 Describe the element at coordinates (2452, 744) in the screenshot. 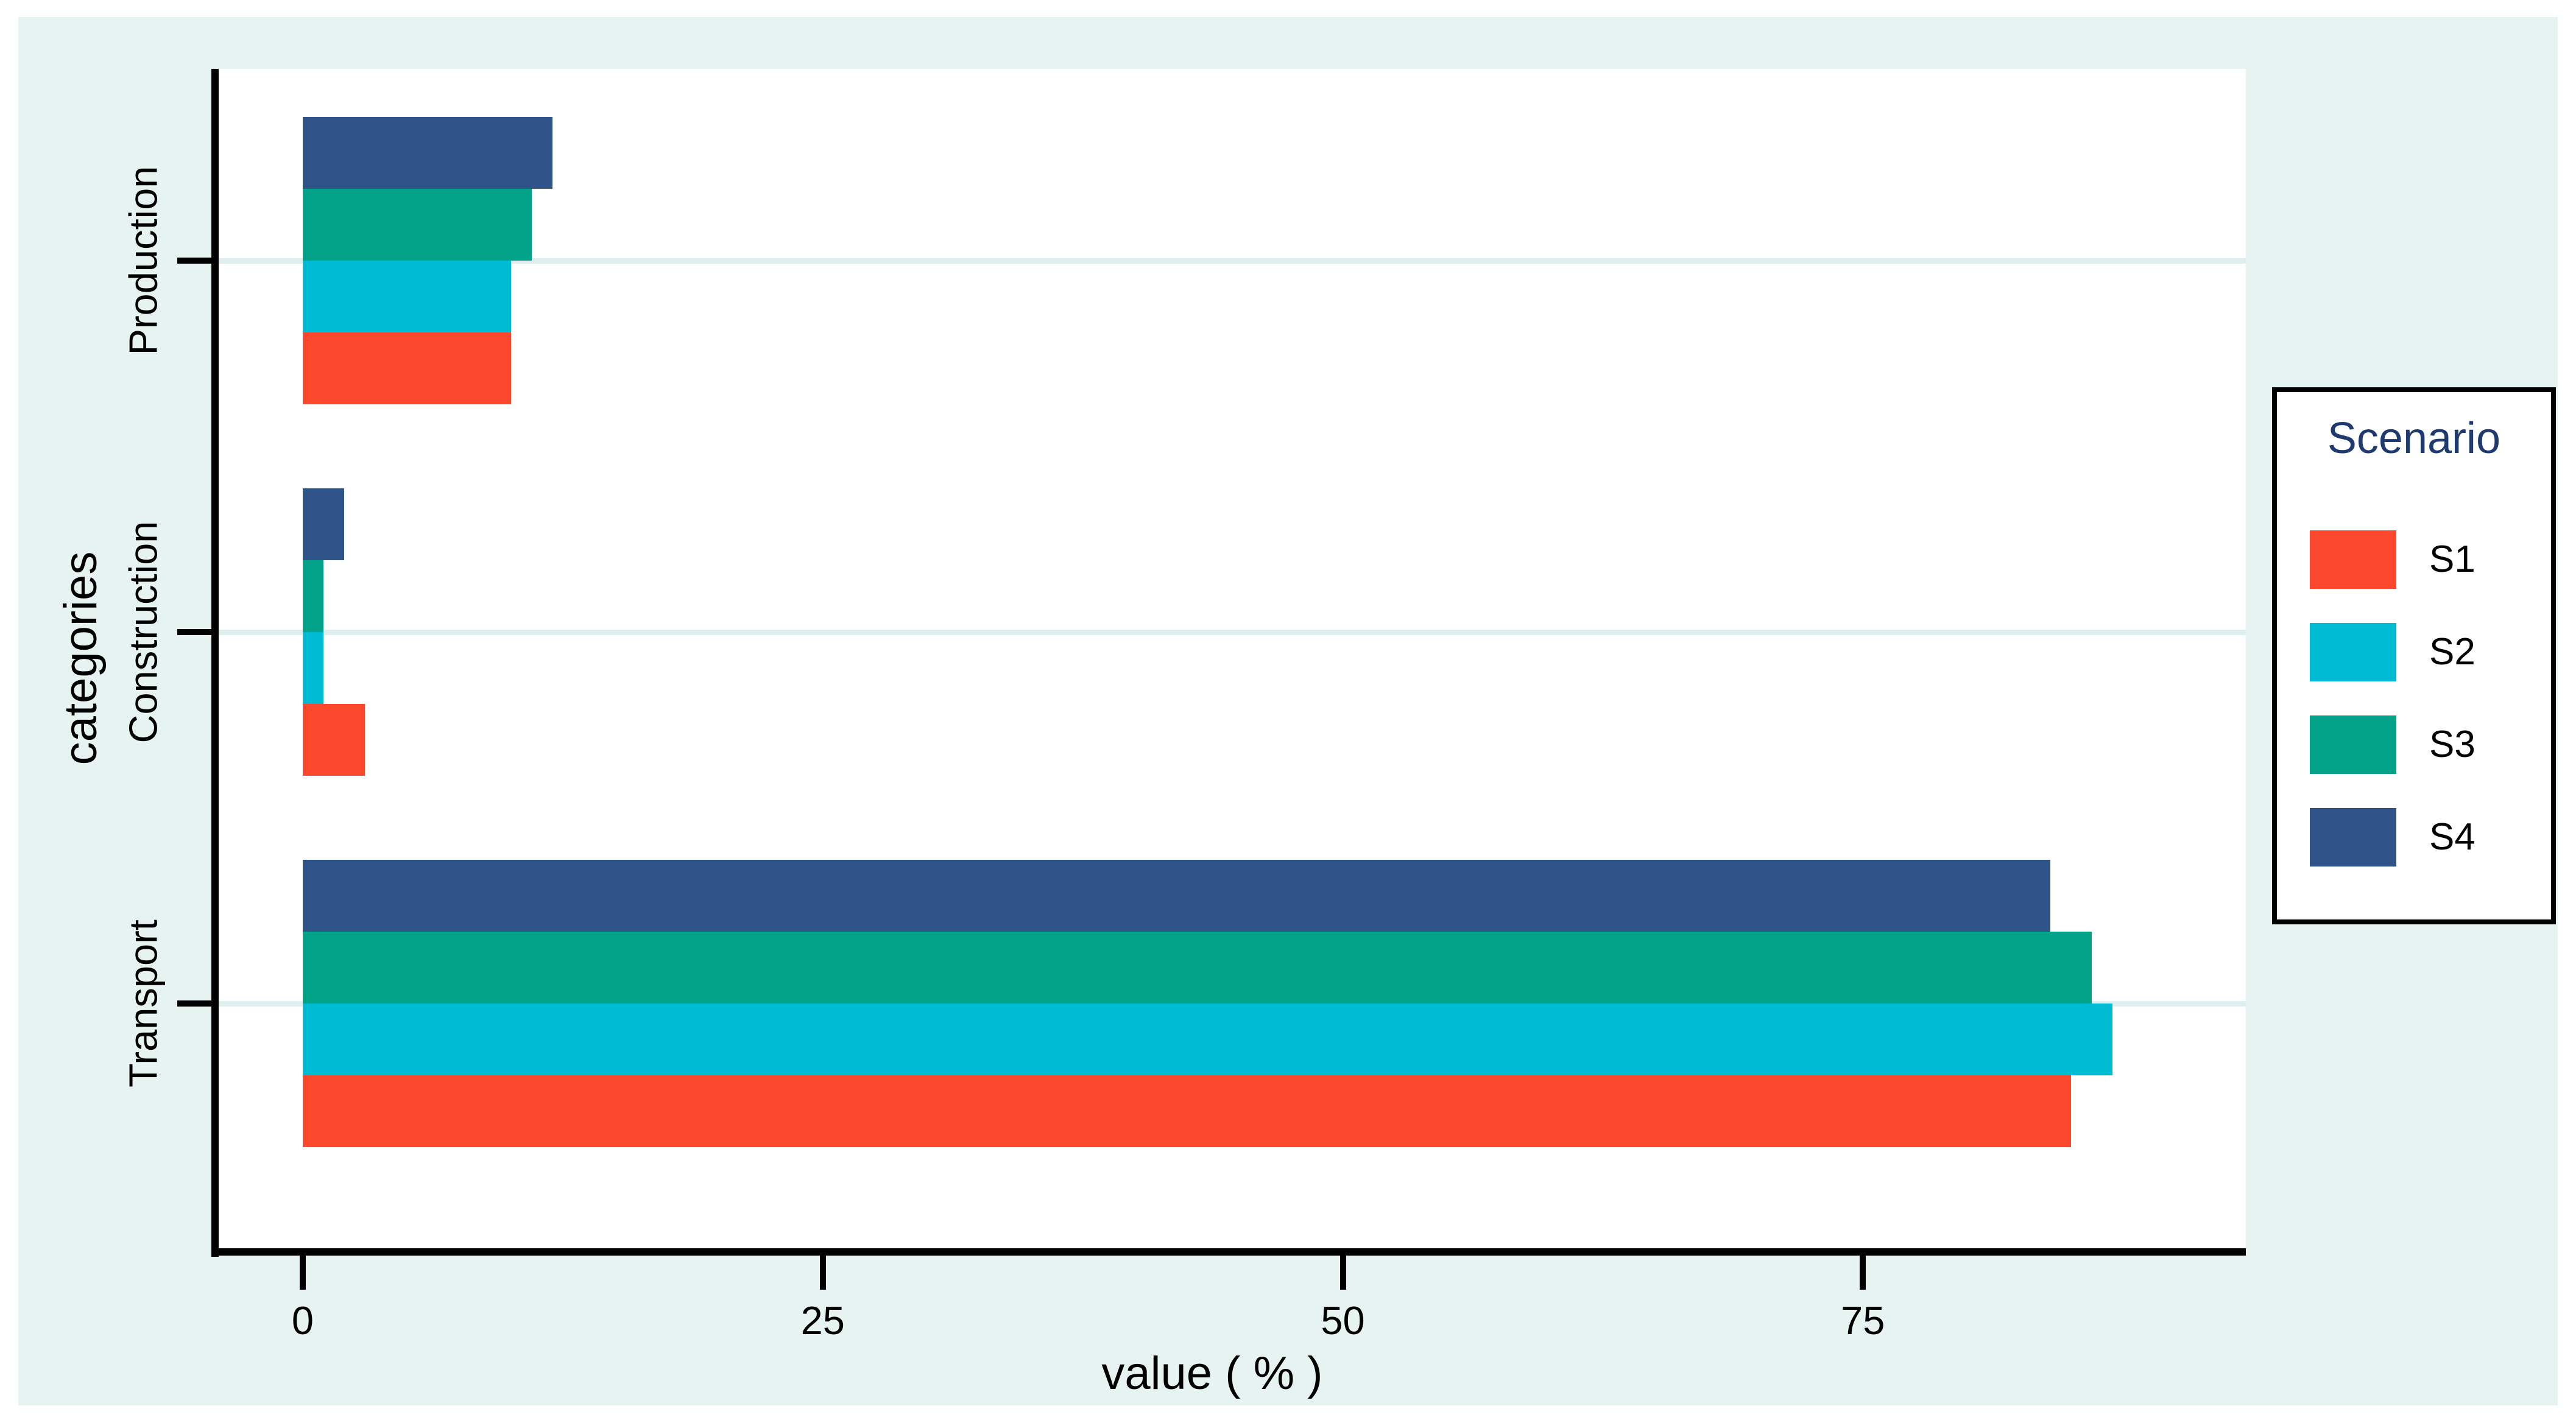

I see `legend-label-s3: S3` at that location.